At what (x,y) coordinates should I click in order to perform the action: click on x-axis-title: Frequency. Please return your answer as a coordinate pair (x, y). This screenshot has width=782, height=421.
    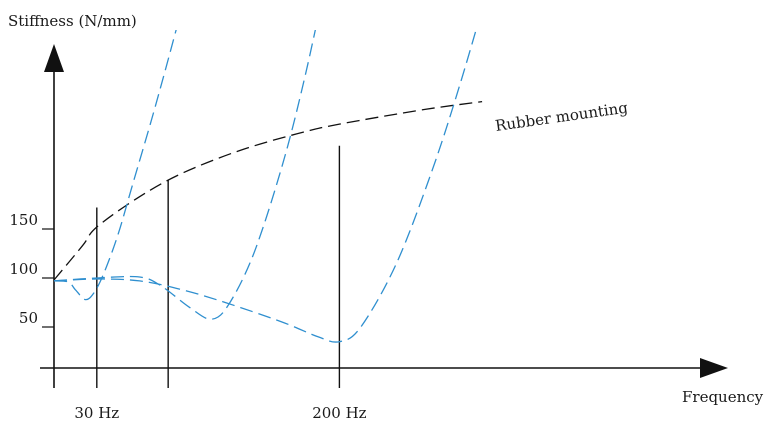
    Looking at the image, I should click on (723, 397).